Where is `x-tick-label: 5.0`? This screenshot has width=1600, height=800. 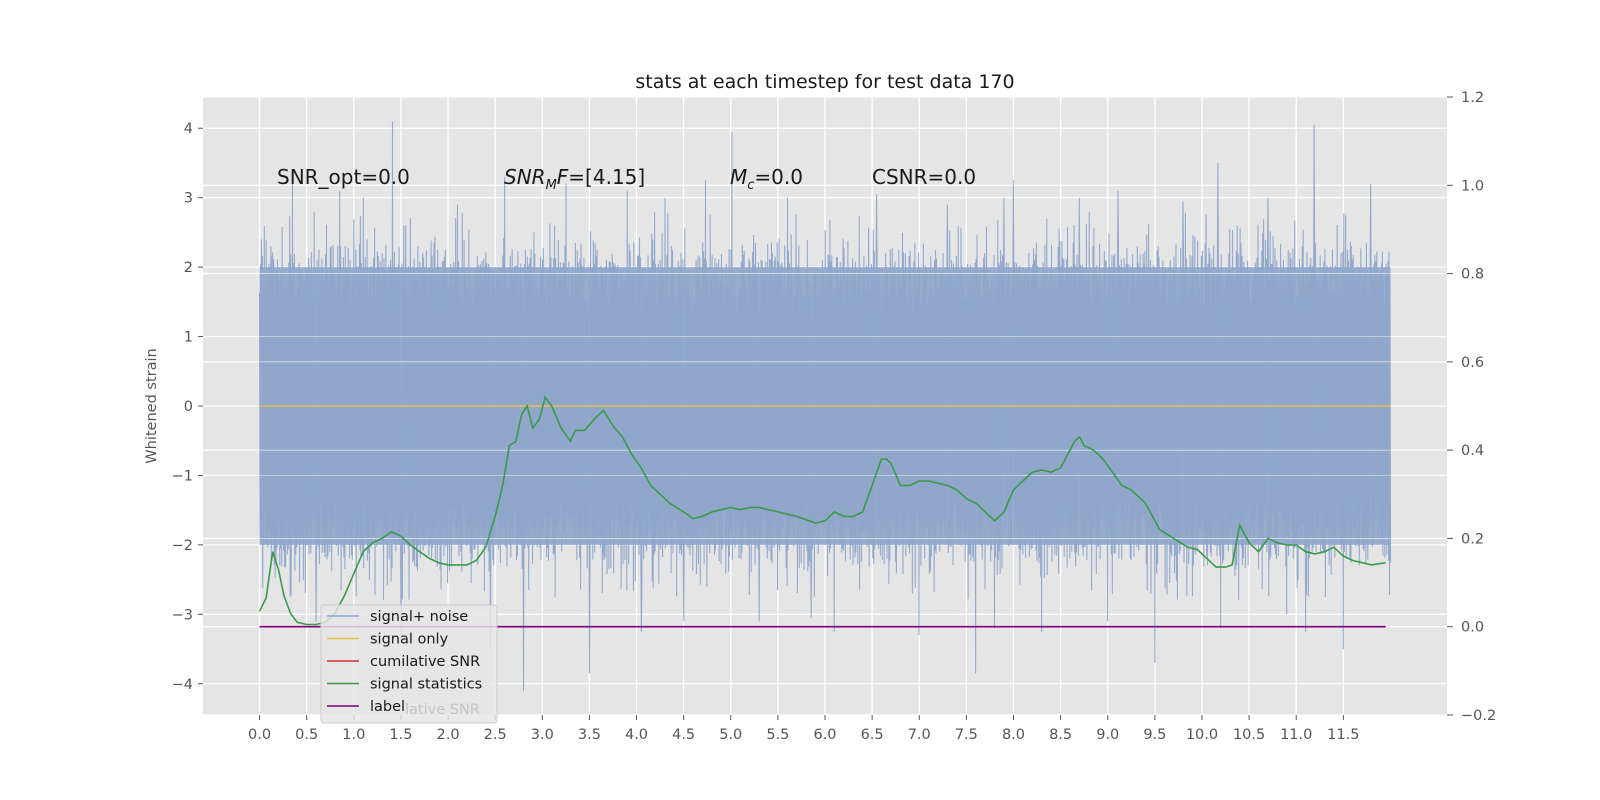 x-tick-label: 5.0 is located at coordinates (730, 735).